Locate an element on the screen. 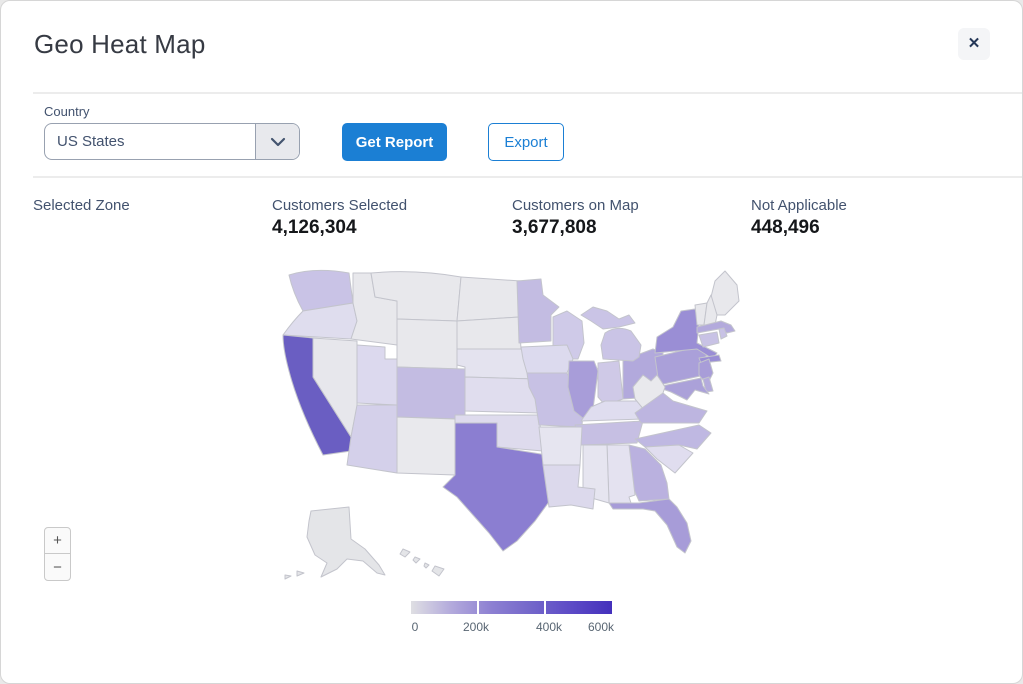 The height and width of the screenshot is (684, 1023). country-select: US States is located at coordinates (172, 141).